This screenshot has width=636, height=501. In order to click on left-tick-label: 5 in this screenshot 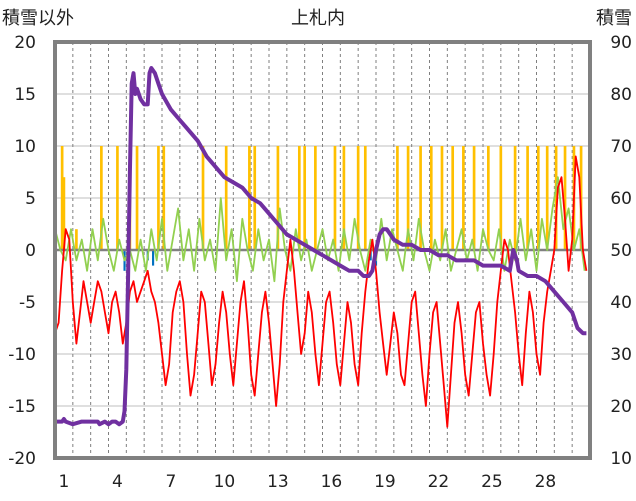, I will do `click(30, 199)`.